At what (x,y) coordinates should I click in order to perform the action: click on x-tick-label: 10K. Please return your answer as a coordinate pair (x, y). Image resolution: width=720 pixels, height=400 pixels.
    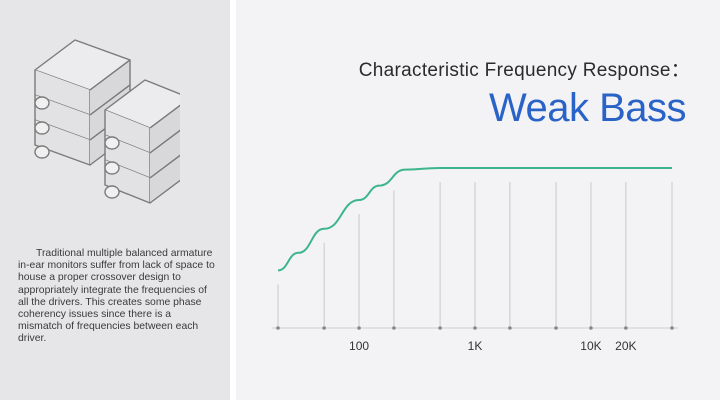
    Looking at the image, I should click on (590, 346).